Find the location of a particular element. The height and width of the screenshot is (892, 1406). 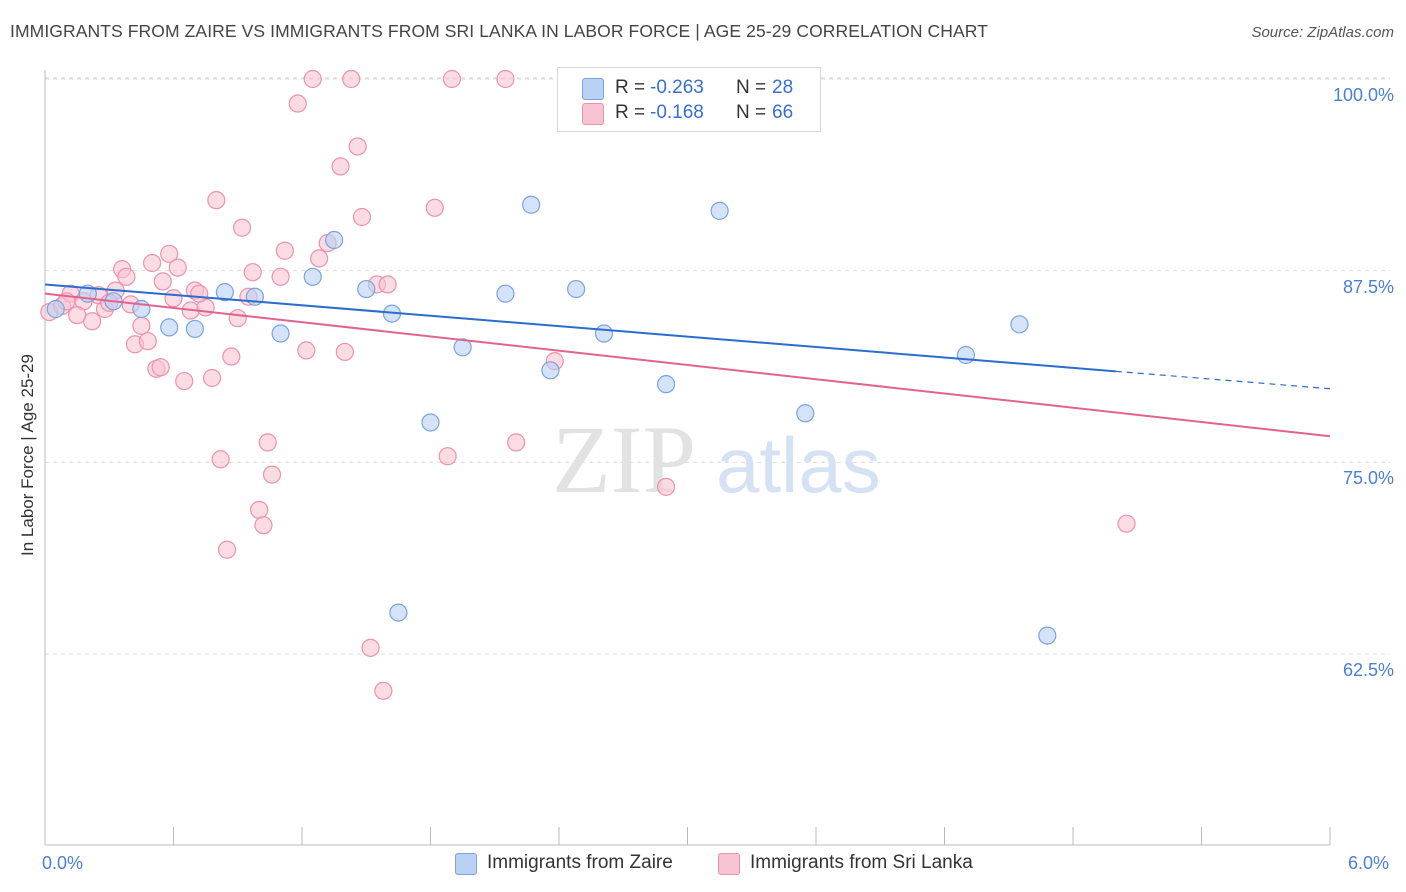

y-tick-label: 62.5% is located at coordinates (1368, 670).